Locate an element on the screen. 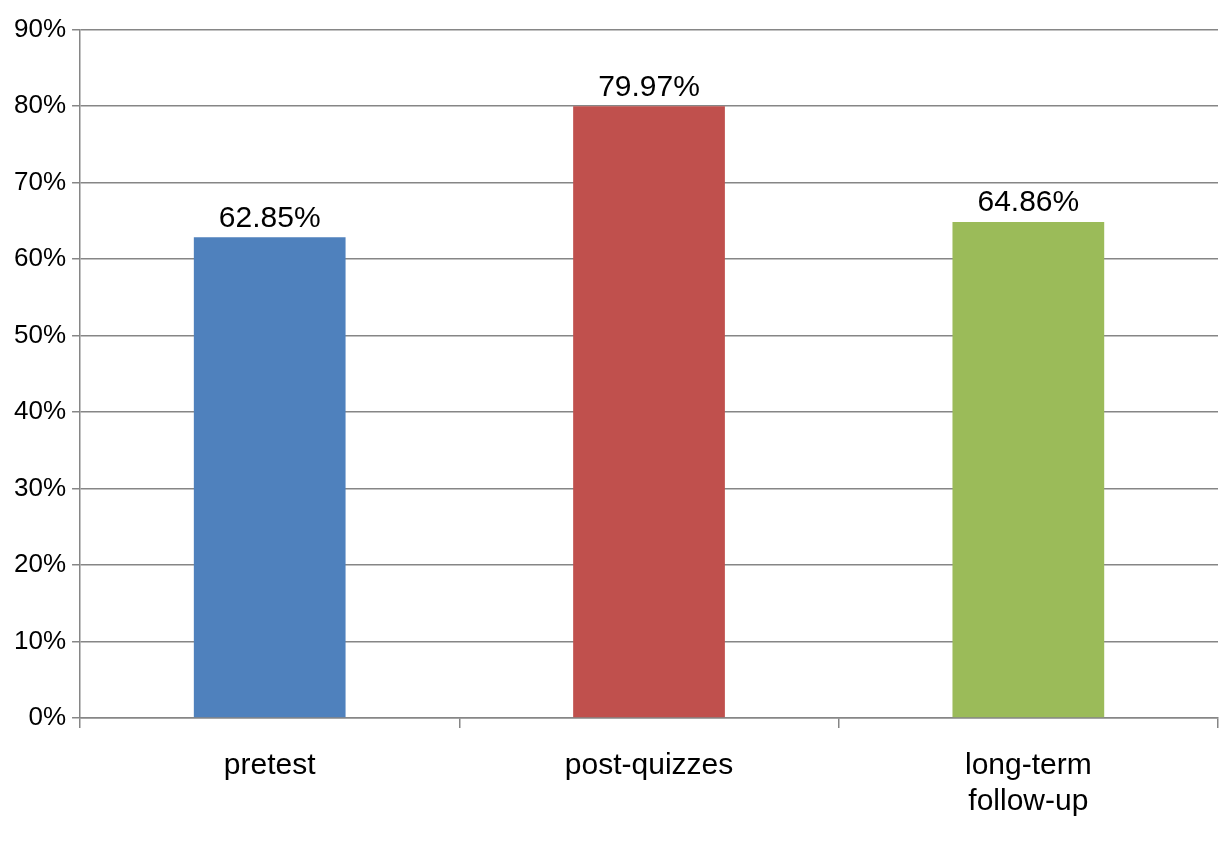 The width and height of the screenshot is (1230, 848). y-tick-label: 90% is located at coordinates (40, 27).